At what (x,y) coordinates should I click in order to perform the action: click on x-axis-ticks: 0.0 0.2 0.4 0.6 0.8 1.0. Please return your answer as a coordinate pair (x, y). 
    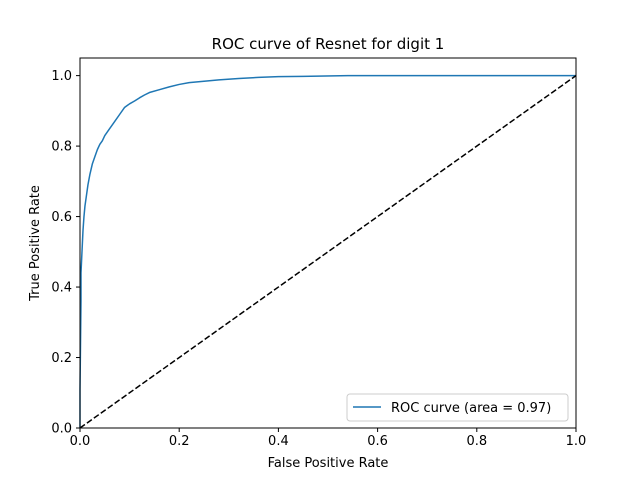
    Looking at the image, I should click on (328, 438).